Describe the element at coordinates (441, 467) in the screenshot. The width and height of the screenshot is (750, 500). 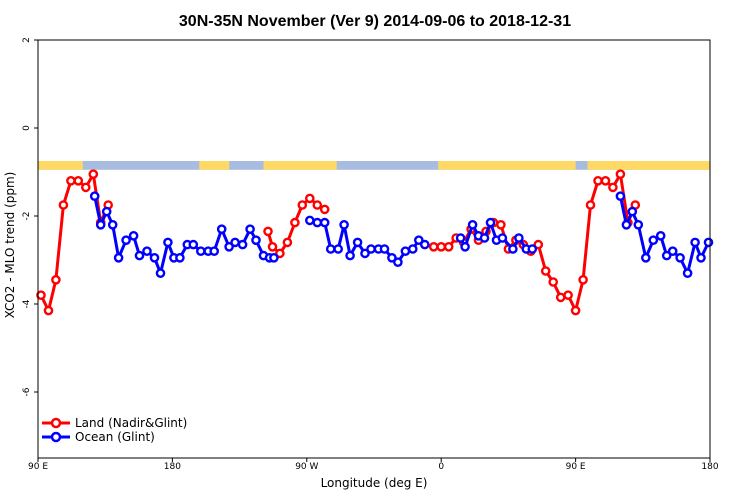
I see `x-tick-label: 0` at that location.